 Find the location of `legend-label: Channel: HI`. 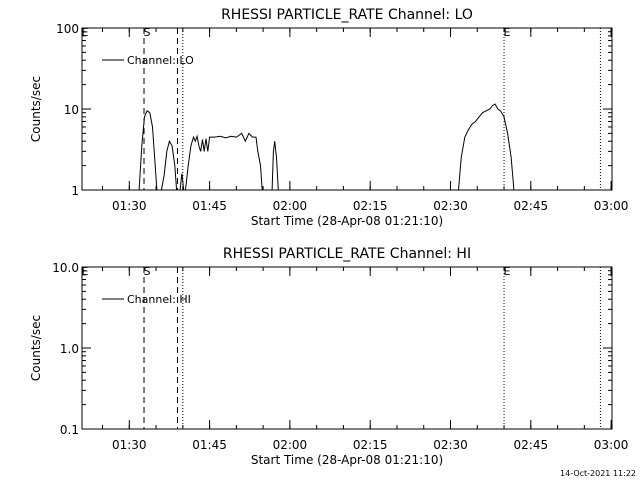

legend-label: Channel: HI is located at coordinates (159, 299).